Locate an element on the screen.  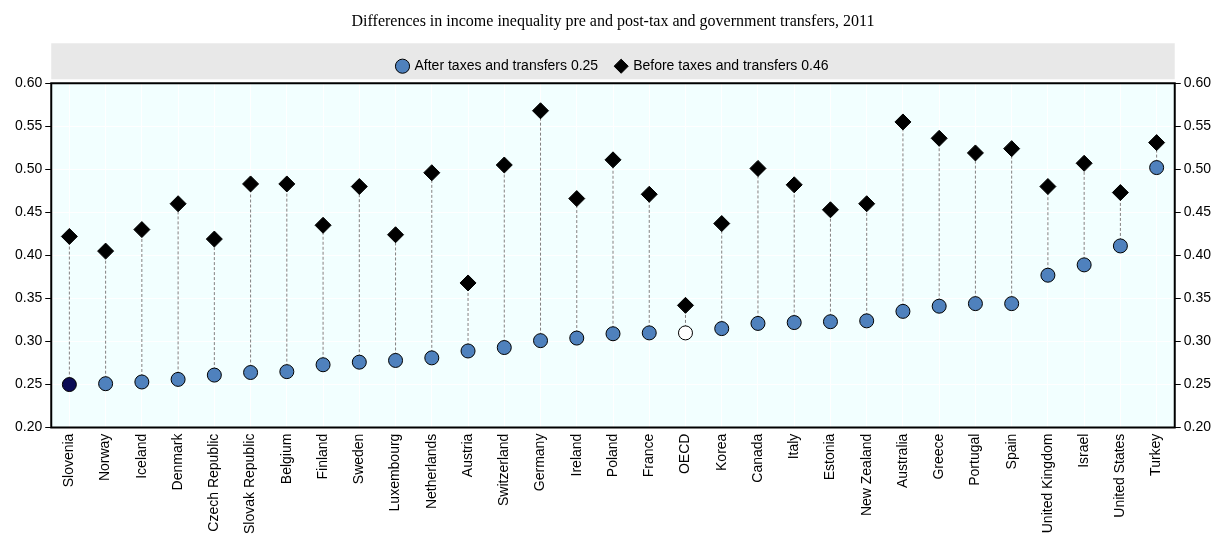
x-tick-label: Czech Republic is located at coordinates (213, 482).